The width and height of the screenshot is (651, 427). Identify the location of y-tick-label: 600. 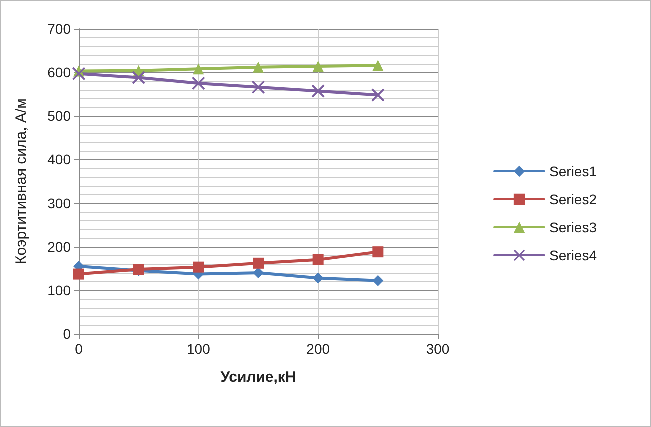
(60, 72).